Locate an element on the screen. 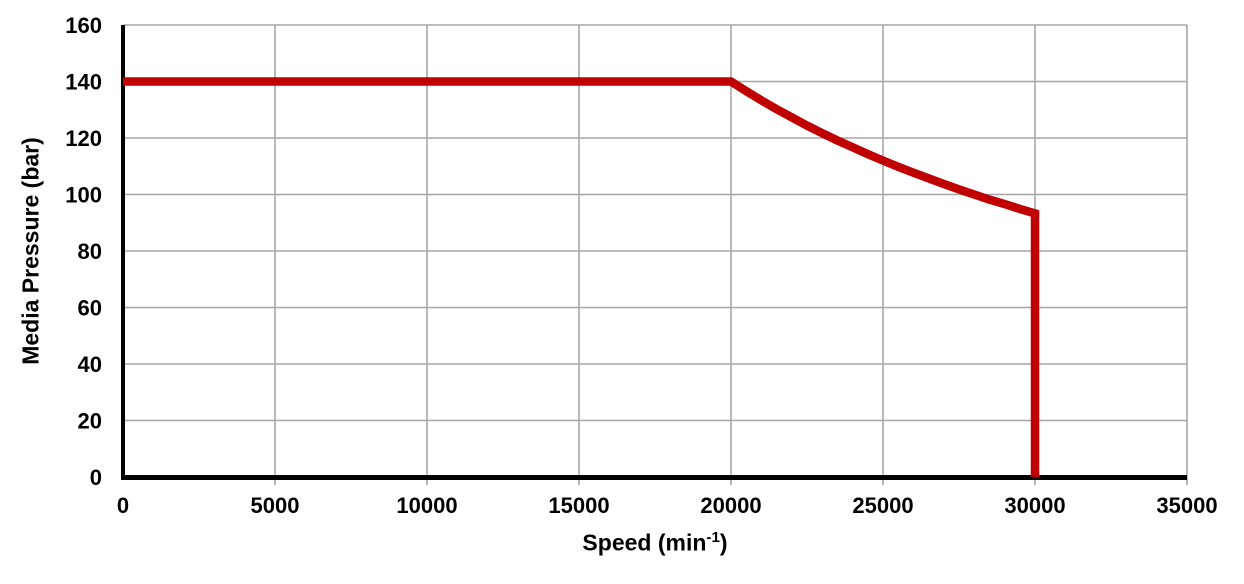  x-tick-label: 0 is located at coordinates (123, 505).